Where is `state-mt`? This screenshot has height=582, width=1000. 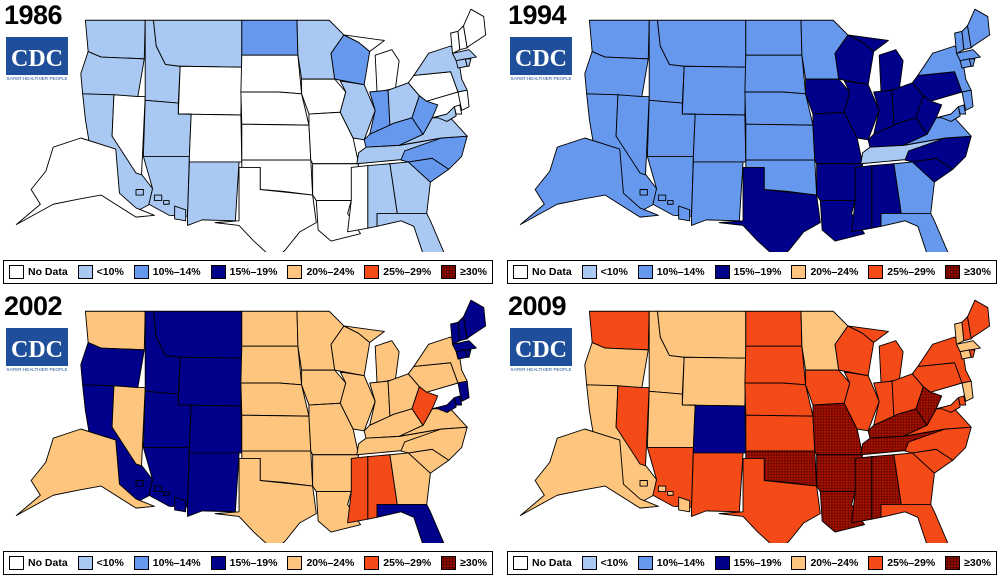 state-mt is located at coordinates (198, 43).